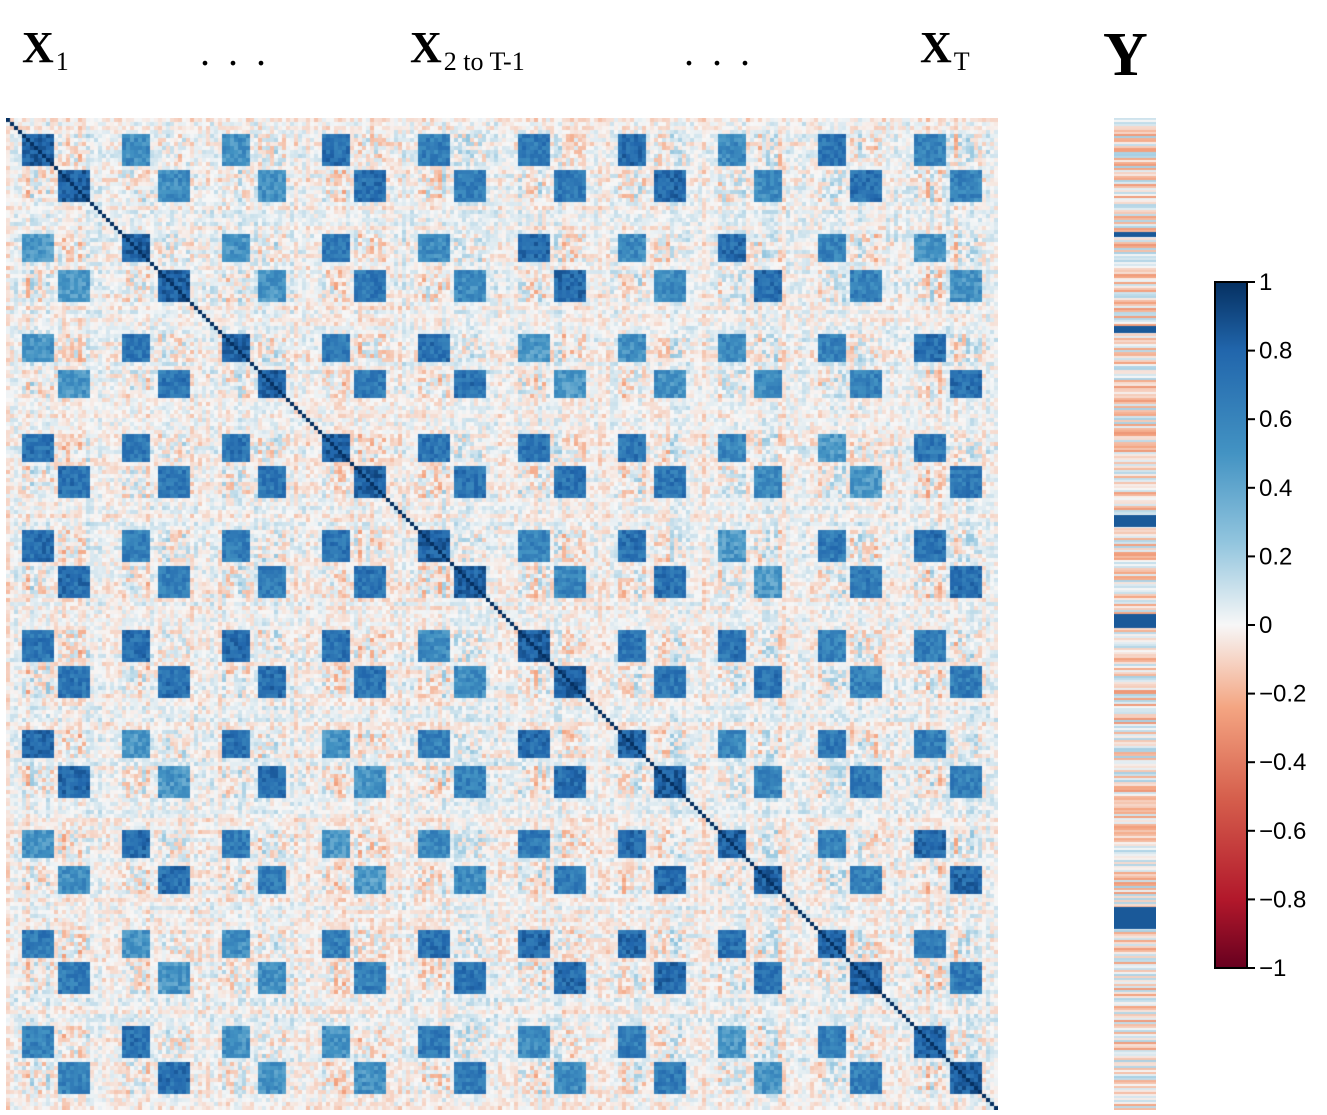  What do you see at coordinates (945, 49) in the screenshot?
I see `title-xt: XT` at bounding box center [945, 49].